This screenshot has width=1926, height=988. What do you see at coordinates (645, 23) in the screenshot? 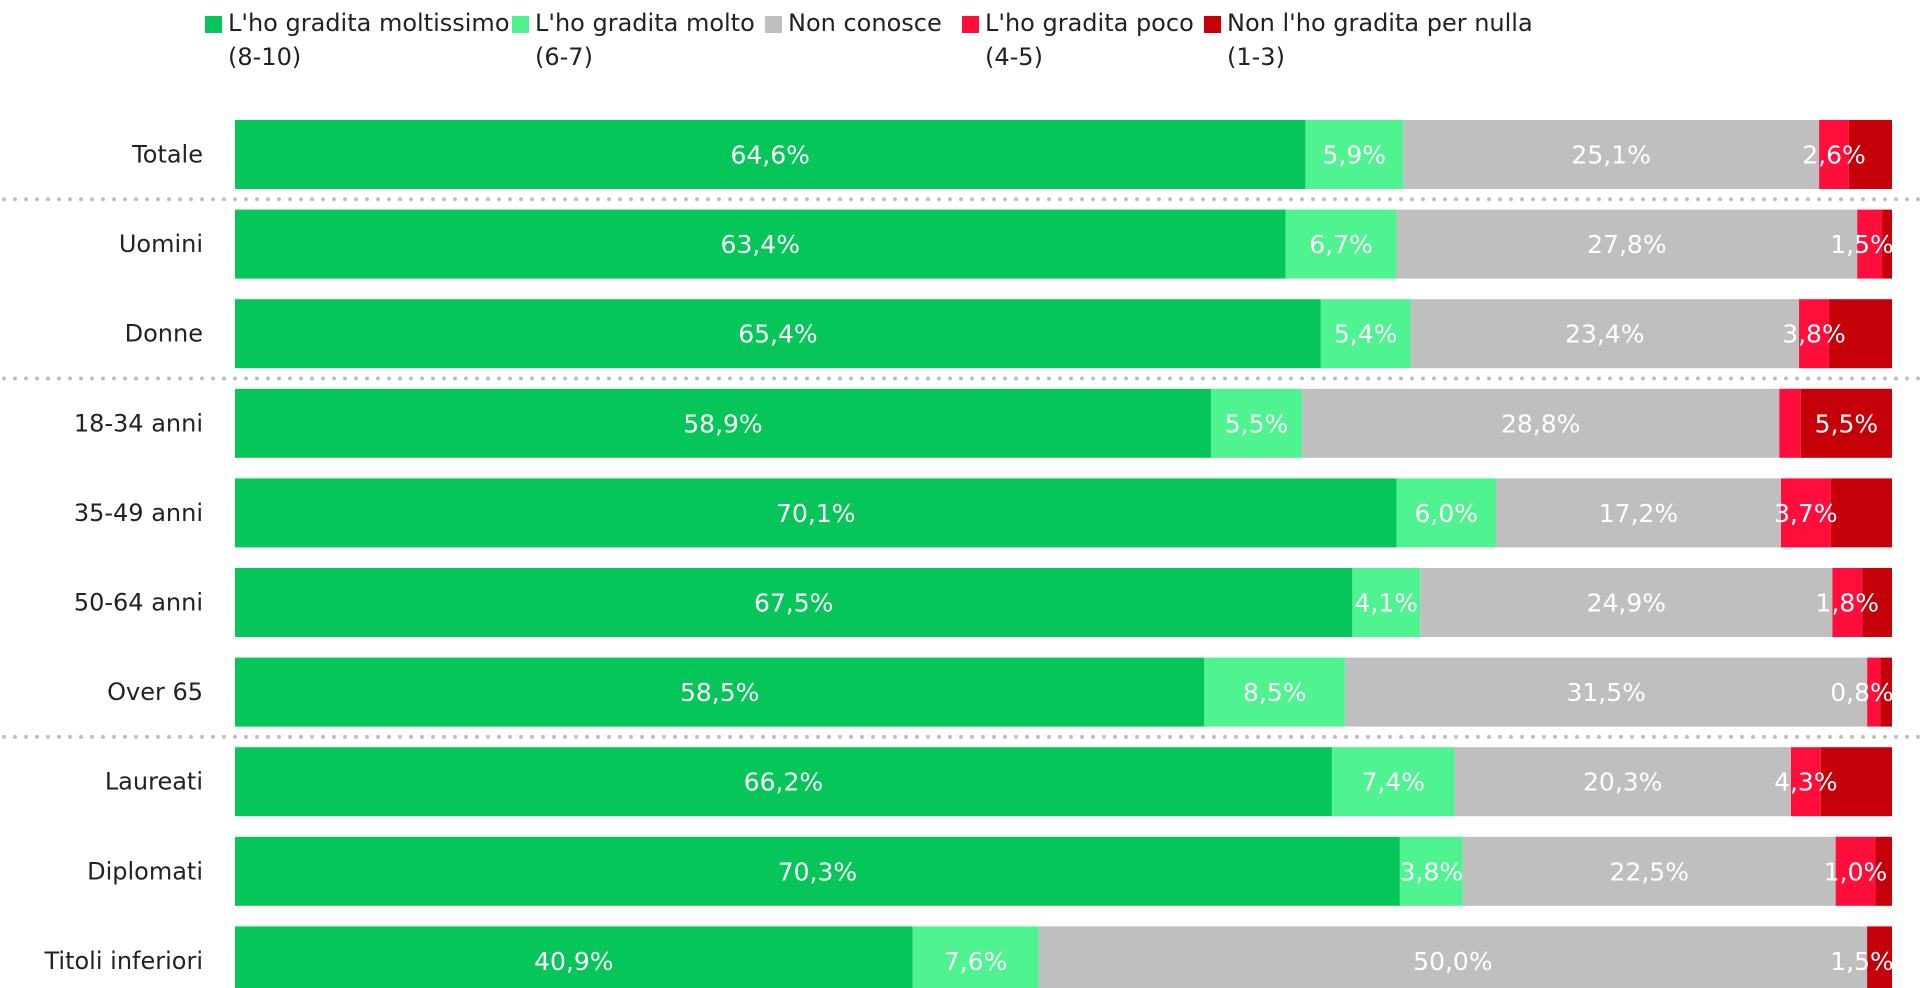
I see `legend-label: L'ho gradita molto` at bounding box center [645, 23].